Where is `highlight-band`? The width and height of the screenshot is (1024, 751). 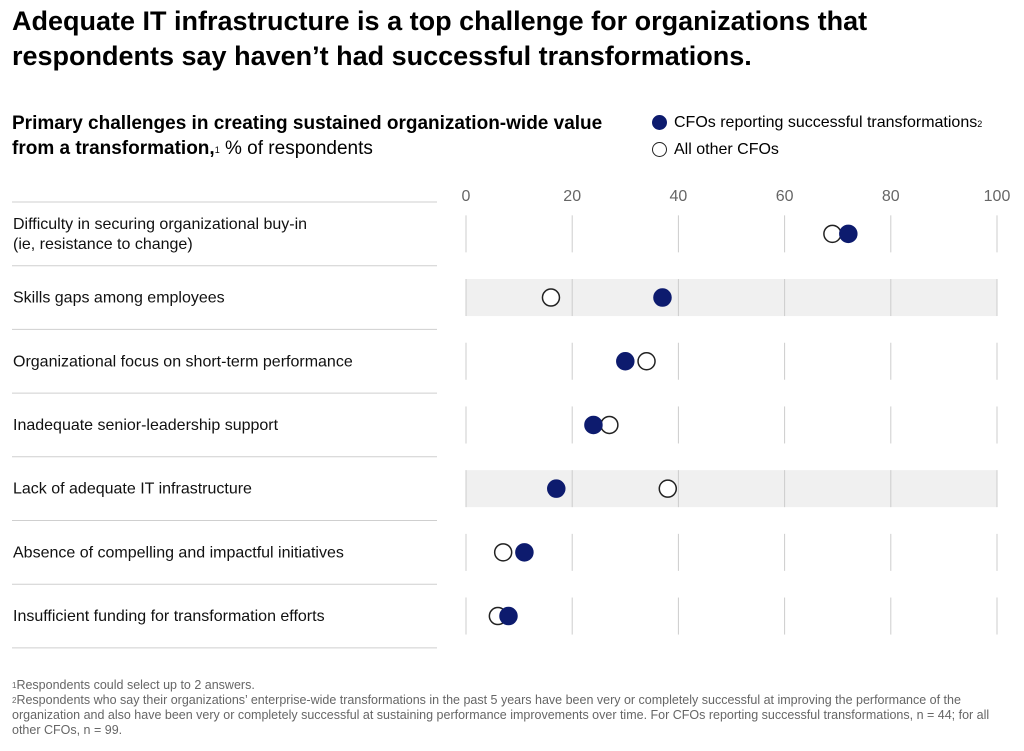 highlight-band is located at coordinates (731, 489).